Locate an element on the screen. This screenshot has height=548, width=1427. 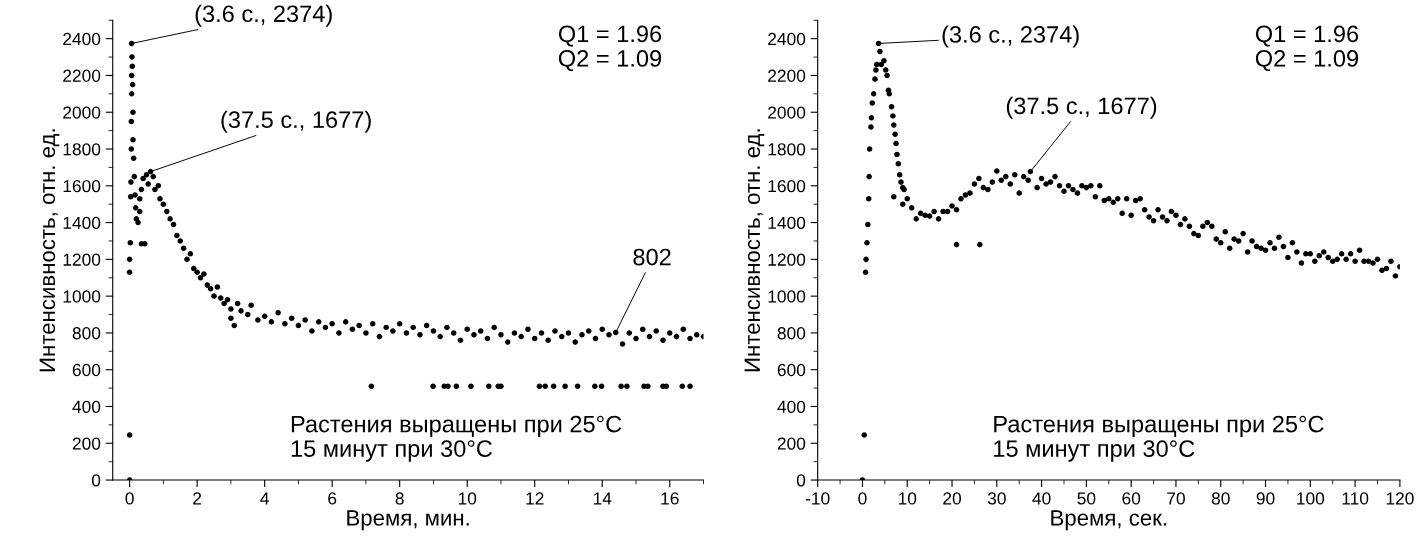
x-tick-label: 12 is located at coordinates (535, 498).